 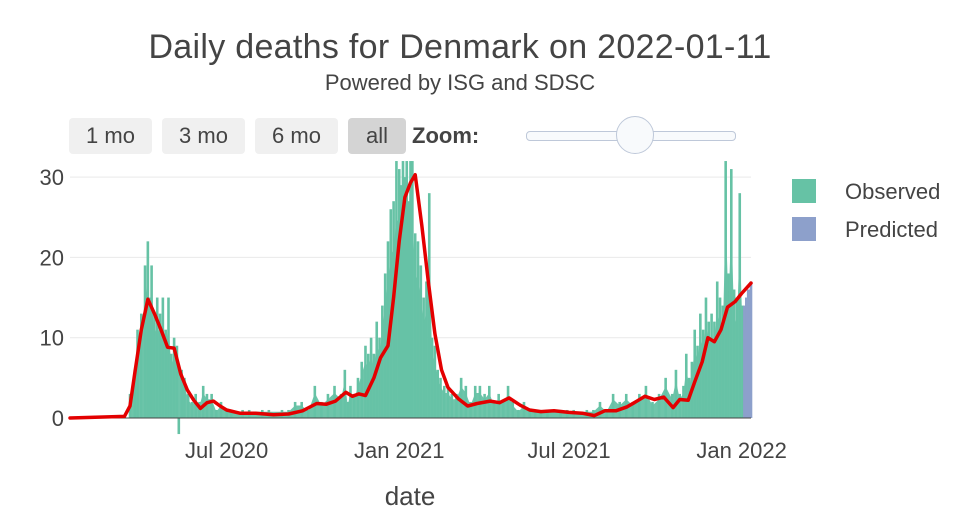 What do you see at coordinates (460, 82) in the screenshot?
I see `chart-subtitle: Powered by ISG and SDSC` at bounding box center [460, 82].